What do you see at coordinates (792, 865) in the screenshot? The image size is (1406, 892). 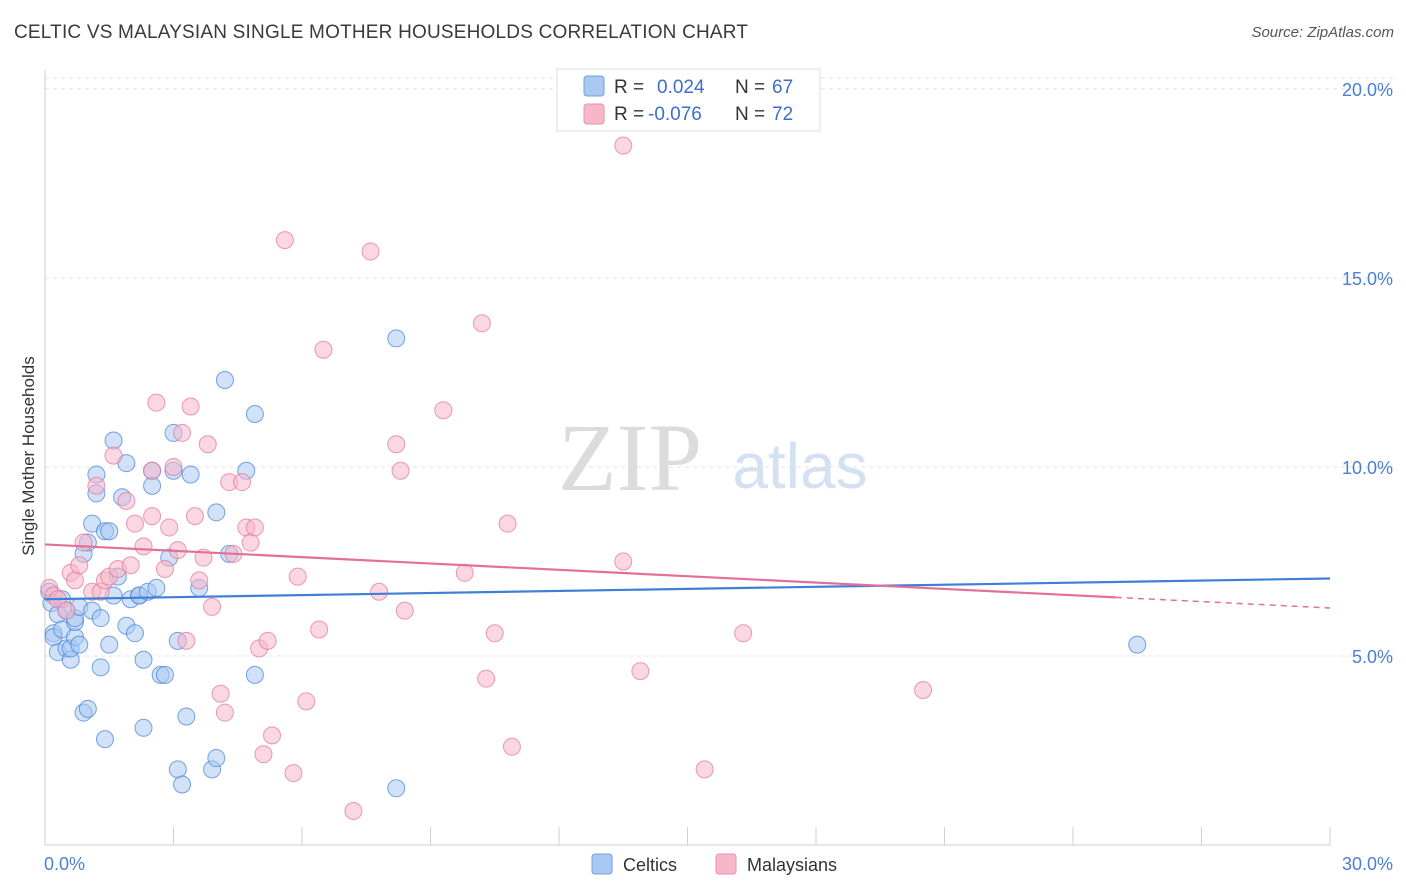 I see `legend-label-malaysians: Malaysians` at bounding box center [792, 865].